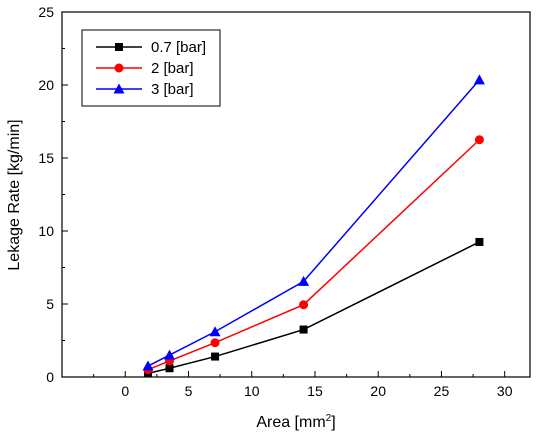 The image size is (550, 440). I want to click on legend-label: 0.7 [bar], so click(178, 47).